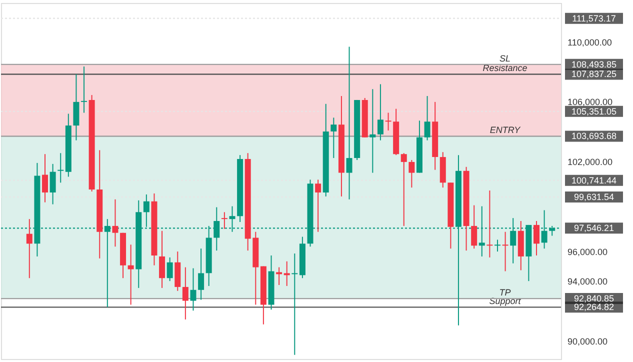  Describe the element at coordinates (594, 197) in the screenshot. I see `text: 99,631.54` at that location.